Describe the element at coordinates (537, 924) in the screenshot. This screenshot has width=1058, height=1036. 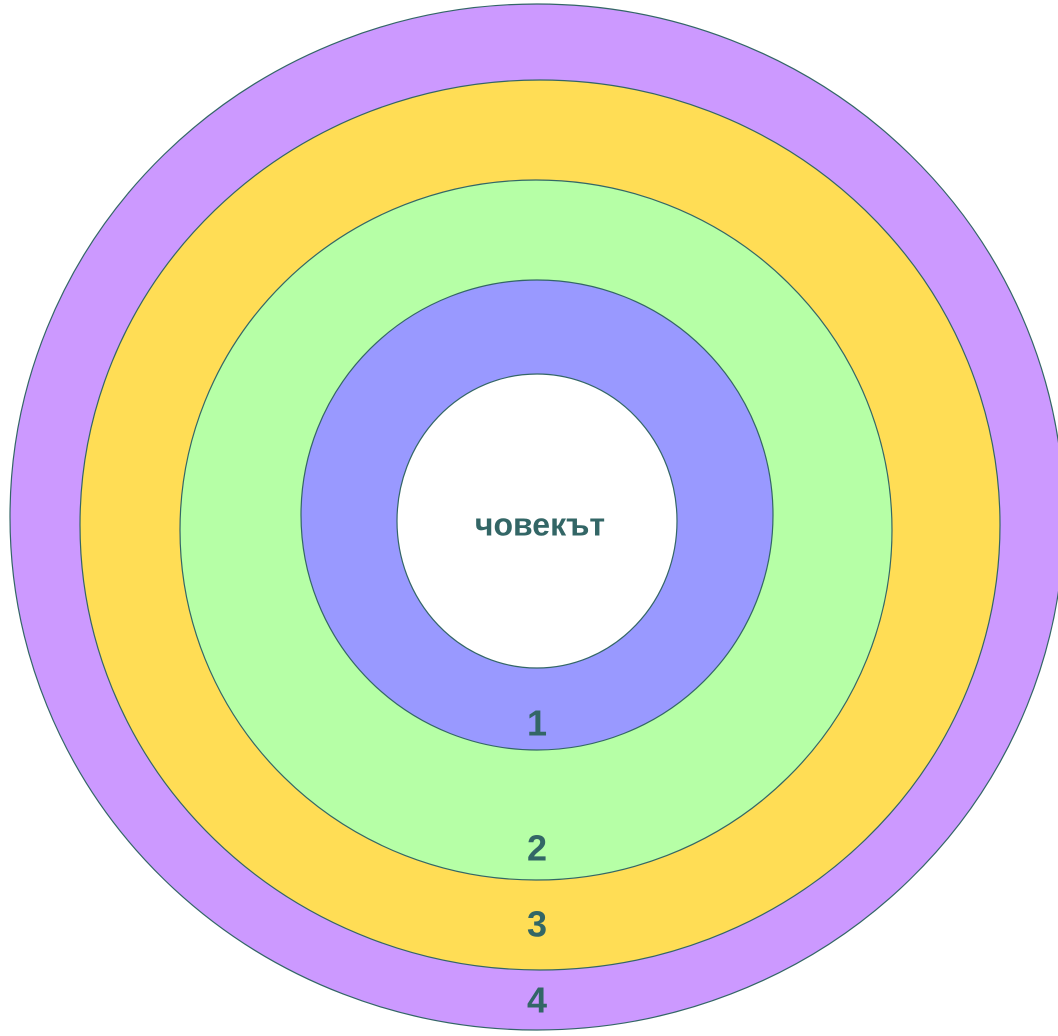
I see `ring-label: 3` at that location.